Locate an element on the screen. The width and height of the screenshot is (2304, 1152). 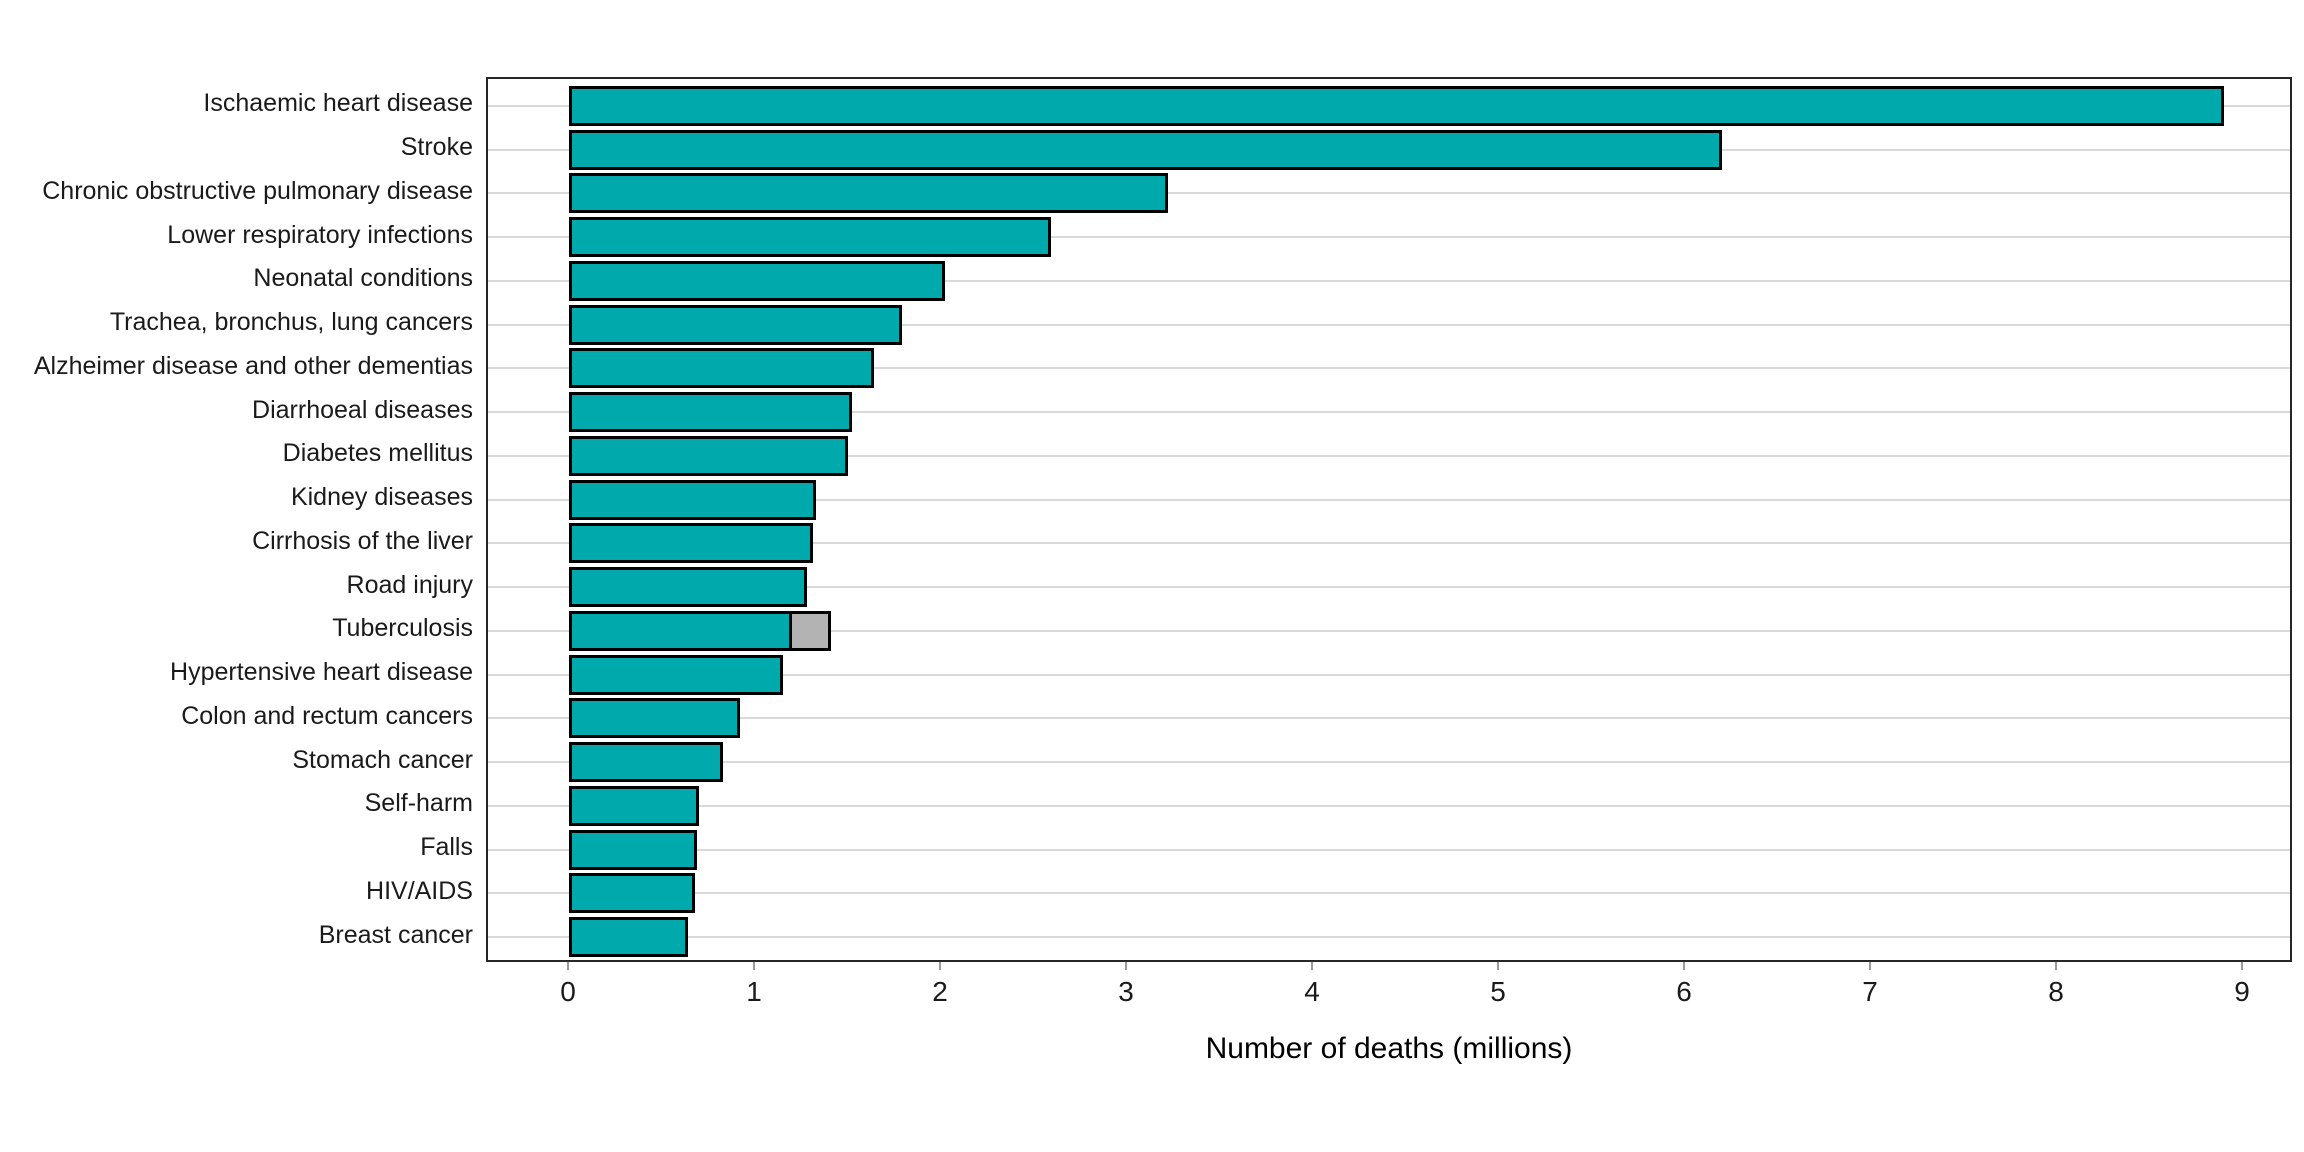
x-tick-label: 1 is located at coordinates (754, 991).